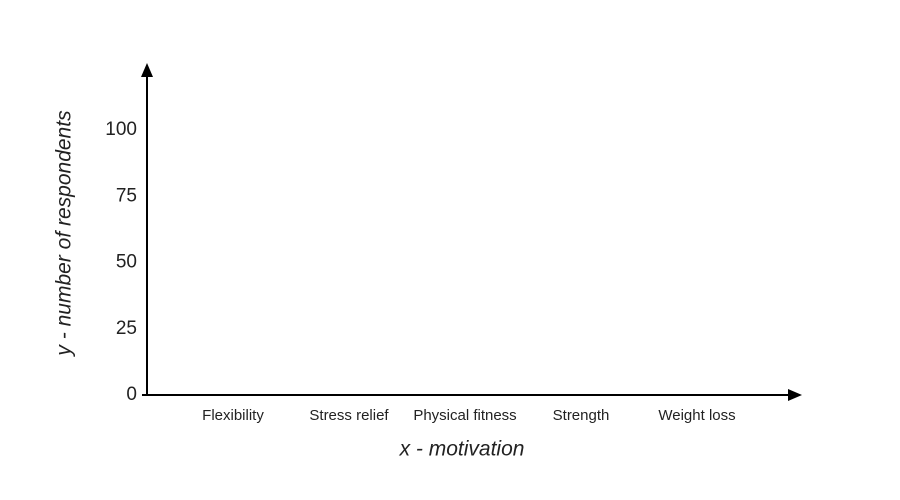 This screenshot has height=500, width=900. Describe the element at coordinates (795, 395) in the screenshot. I see `x-axis-arrow` at that location.